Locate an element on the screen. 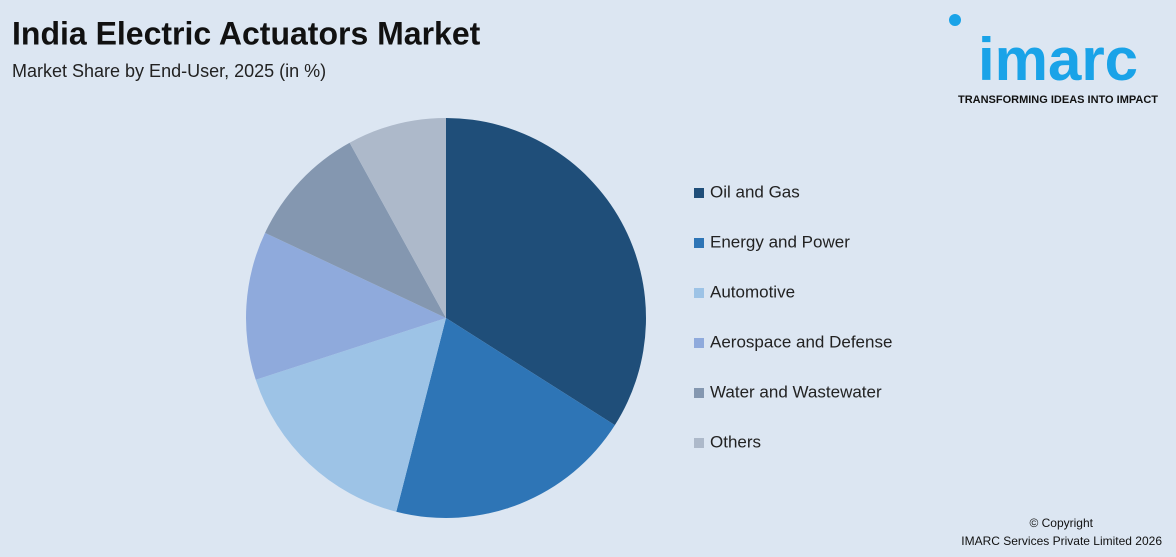 The height and width of the screenshot is (557, 1176). legend-label: Others is located at coordinates (735, 441).